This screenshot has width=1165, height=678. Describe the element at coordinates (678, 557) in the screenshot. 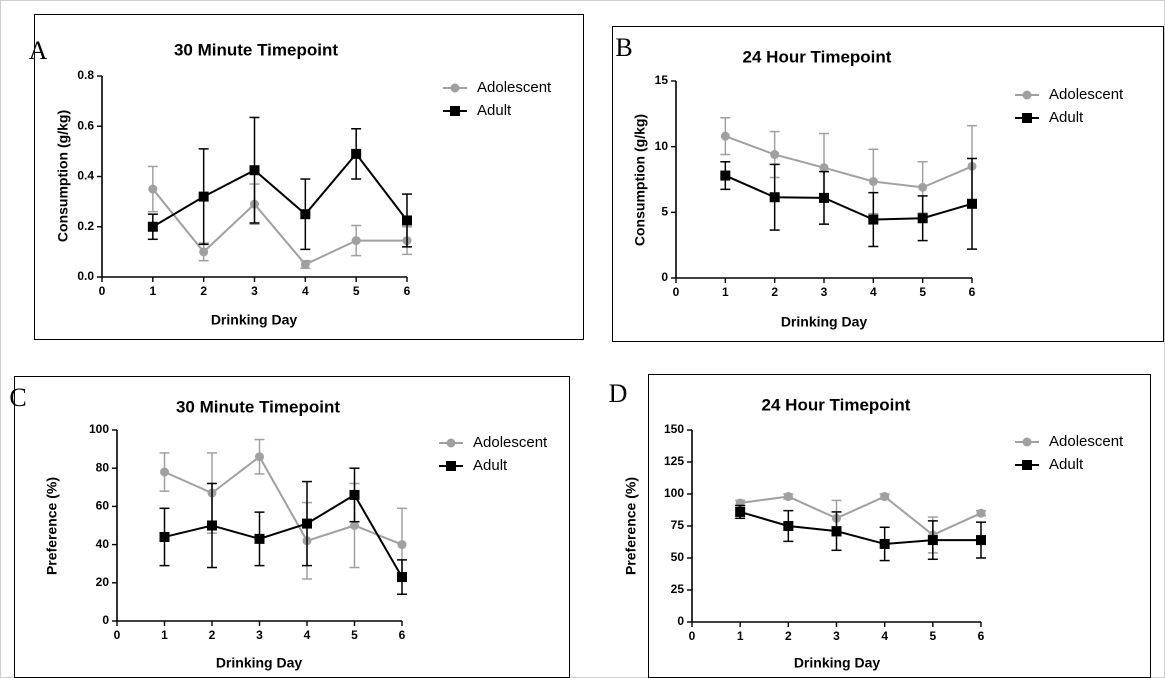

I see `panel-d-y-tick-label: 50` at that location.